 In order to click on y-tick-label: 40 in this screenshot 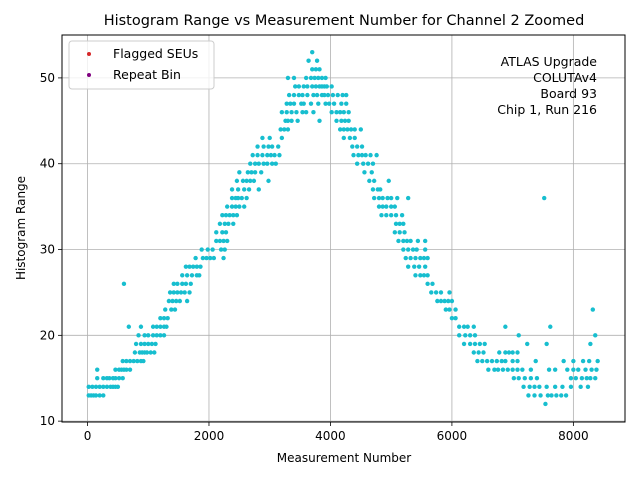, I will do `click(47, 164)`.